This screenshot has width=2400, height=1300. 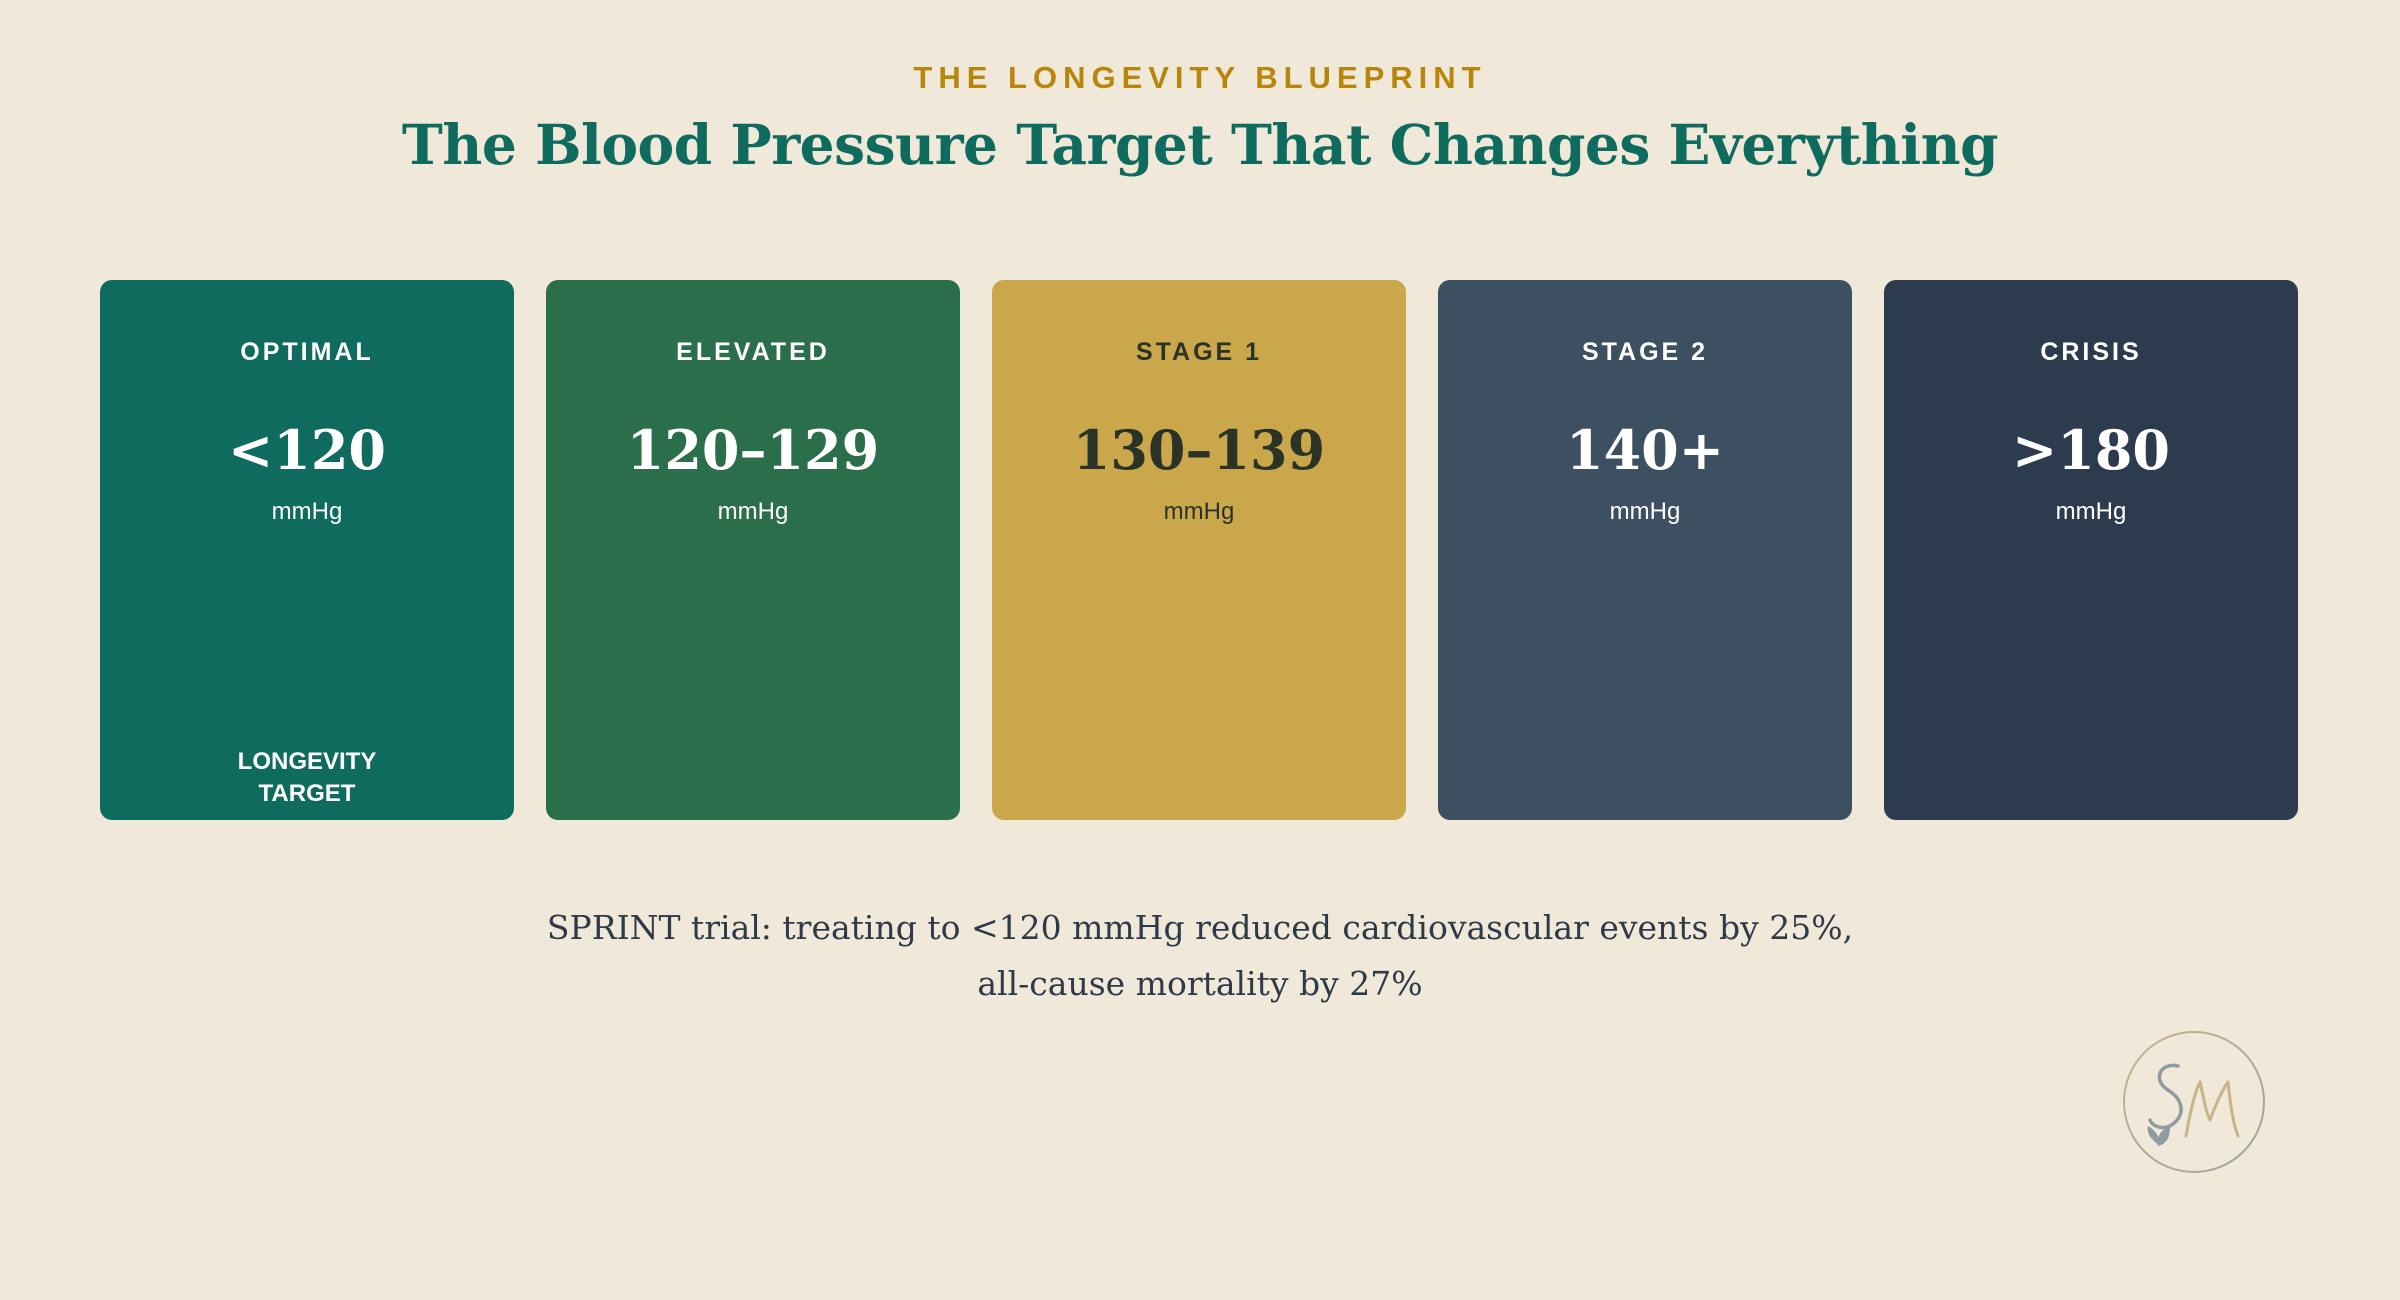 What do you see at coordinates (307, 761) in the screenshot?
I see `note-line: LONGEVITY` at bounding box center [307, 761].